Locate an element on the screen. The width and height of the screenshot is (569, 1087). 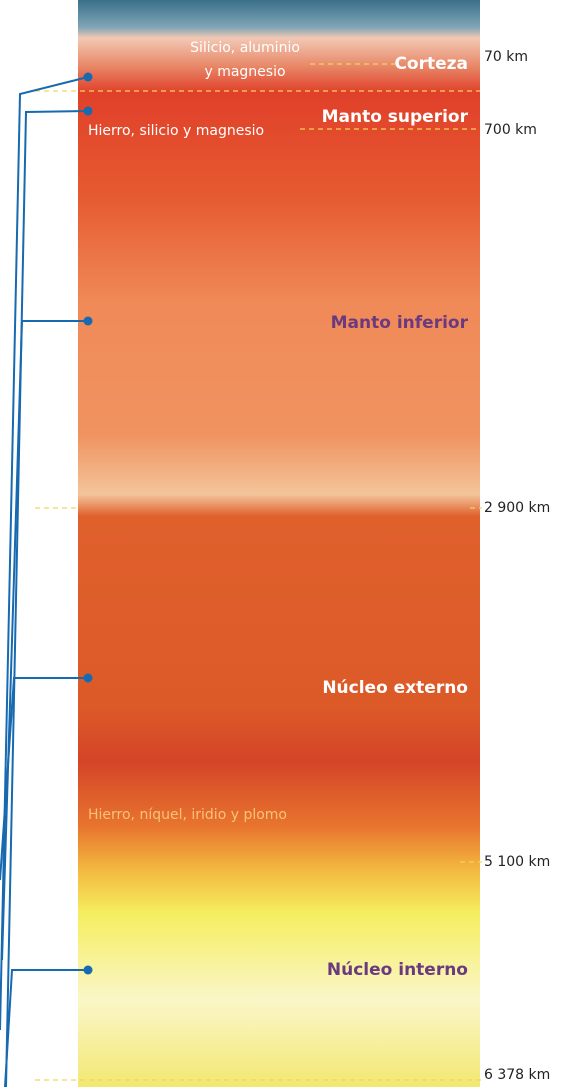
composition: Hierro, silicio y magnesio is located at coordinates (176, 131).